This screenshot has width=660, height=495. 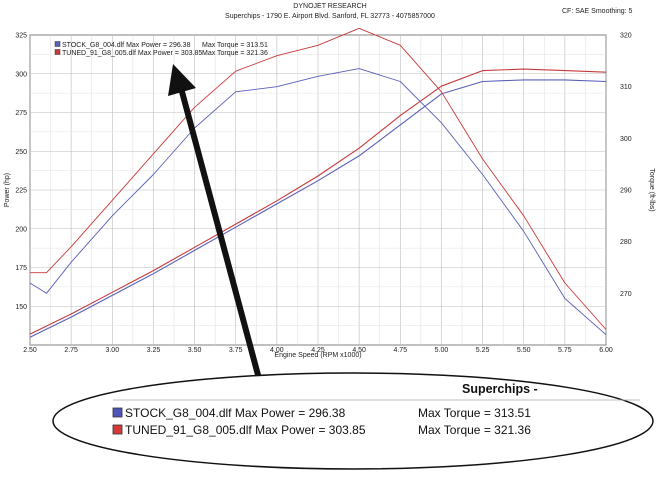 I want to click on y2-tick-label: 280, so click(x=626, y=242).